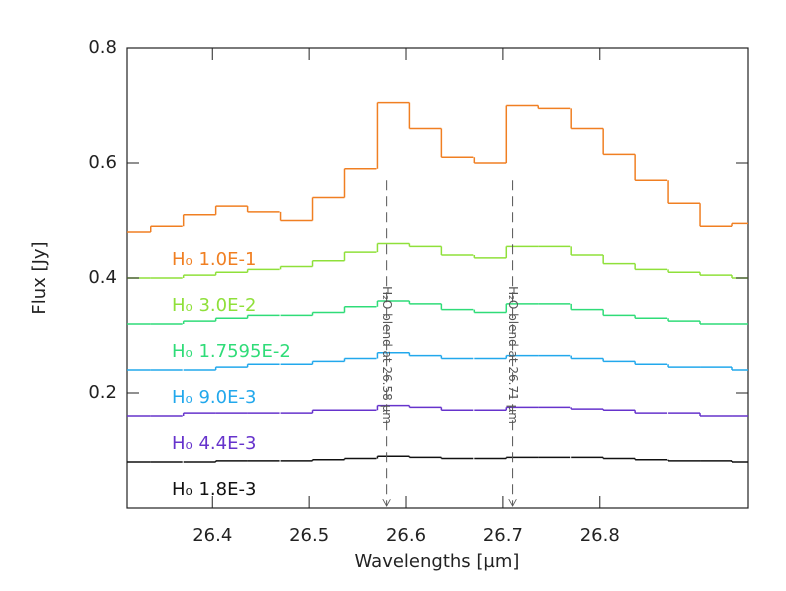 This screenshot has height=591, width=786. I want to click on y-axis-label: Flux [Jy], so click(39, 277).